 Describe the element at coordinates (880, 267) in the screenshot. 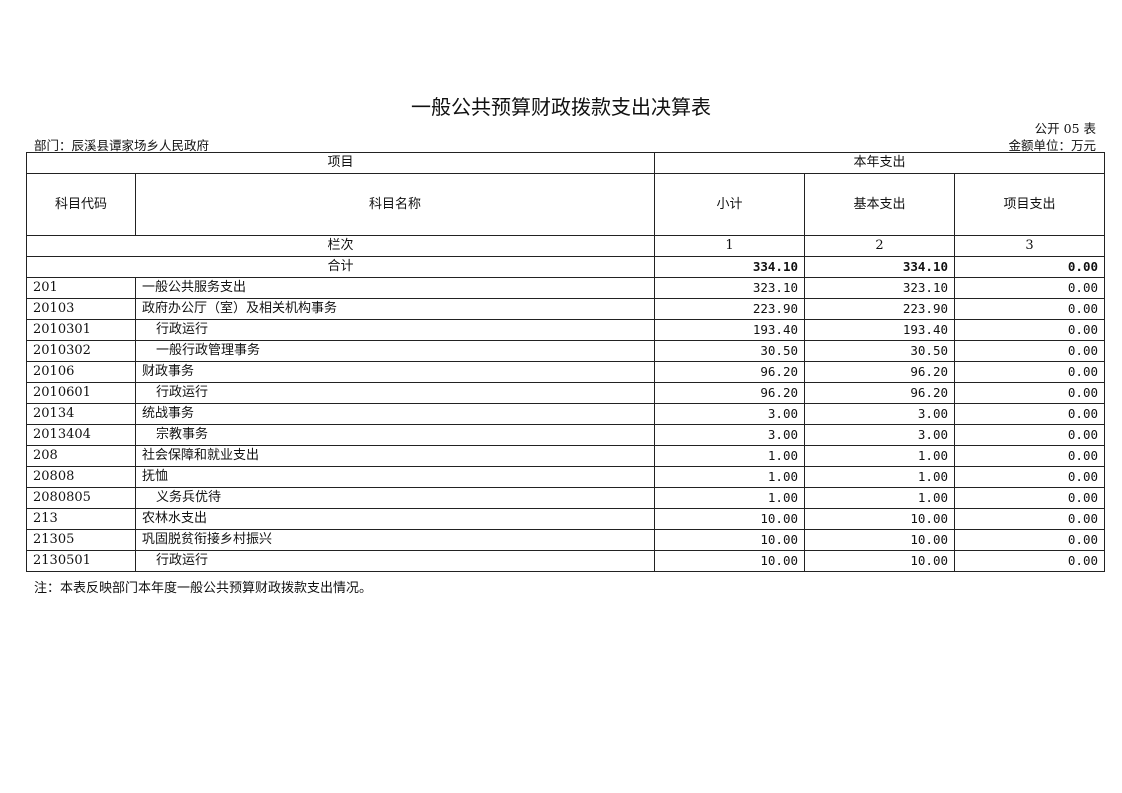

I see `total-basic: 334.10` at that location.